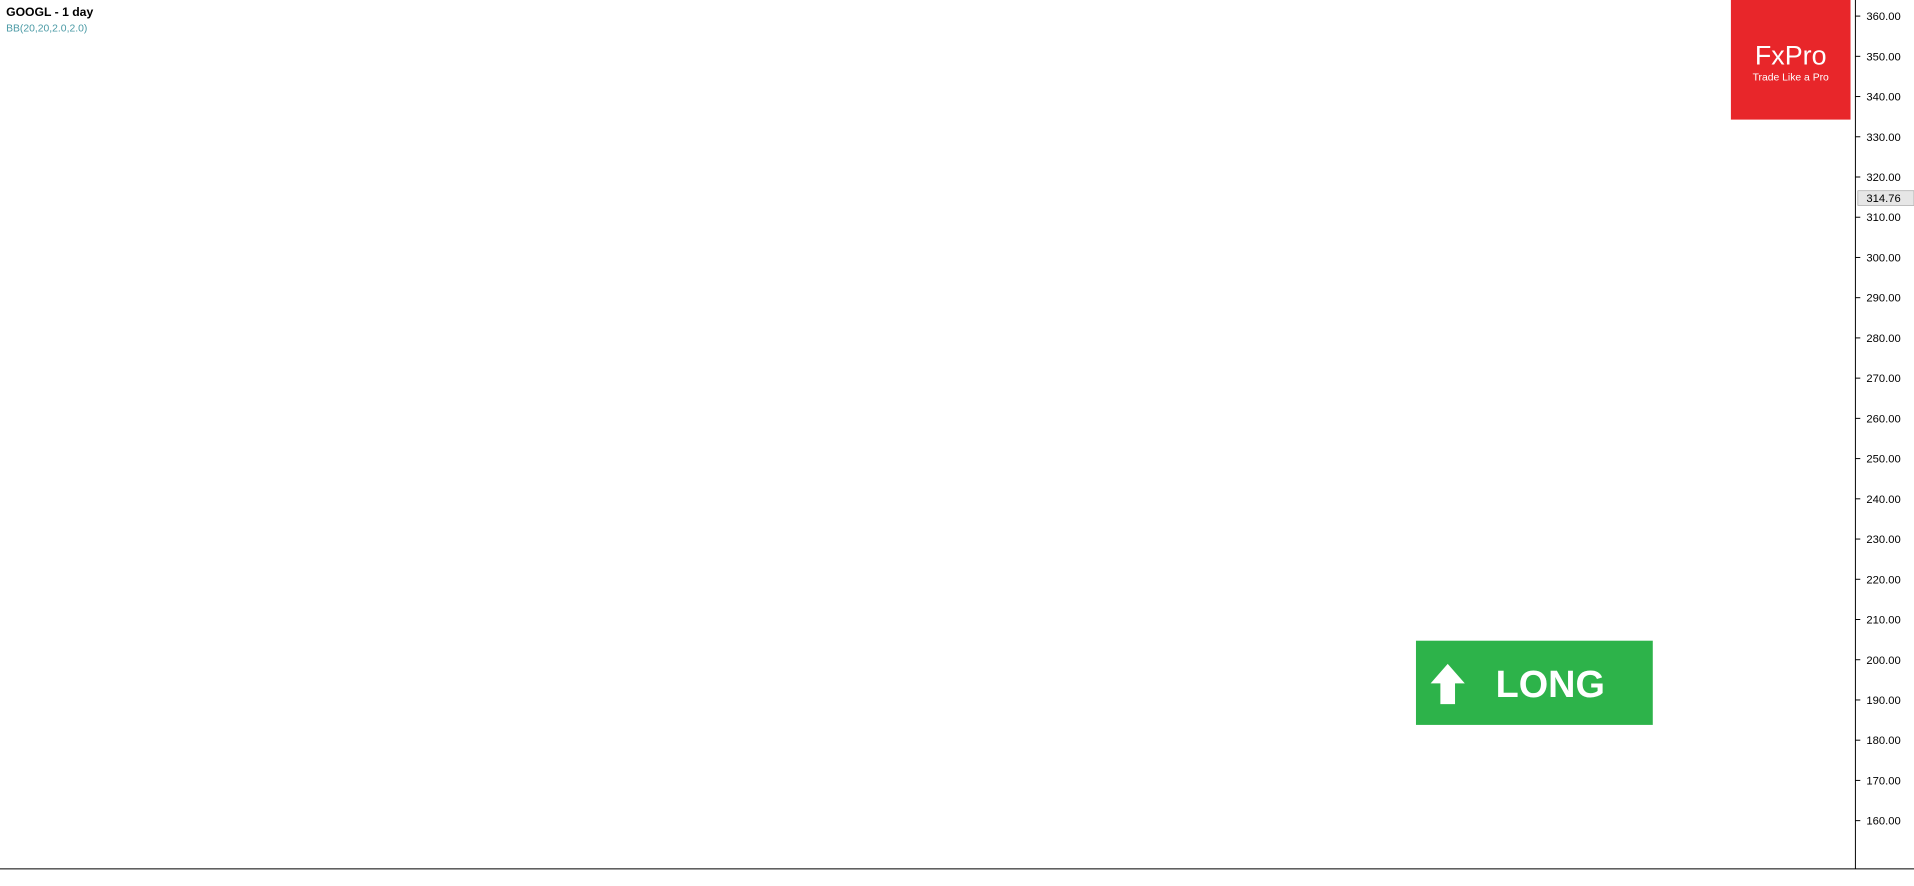 The height and width of the screenshot is (886, 1914). I want to click on y-tick-label: 180.00, so click(1883, 741).